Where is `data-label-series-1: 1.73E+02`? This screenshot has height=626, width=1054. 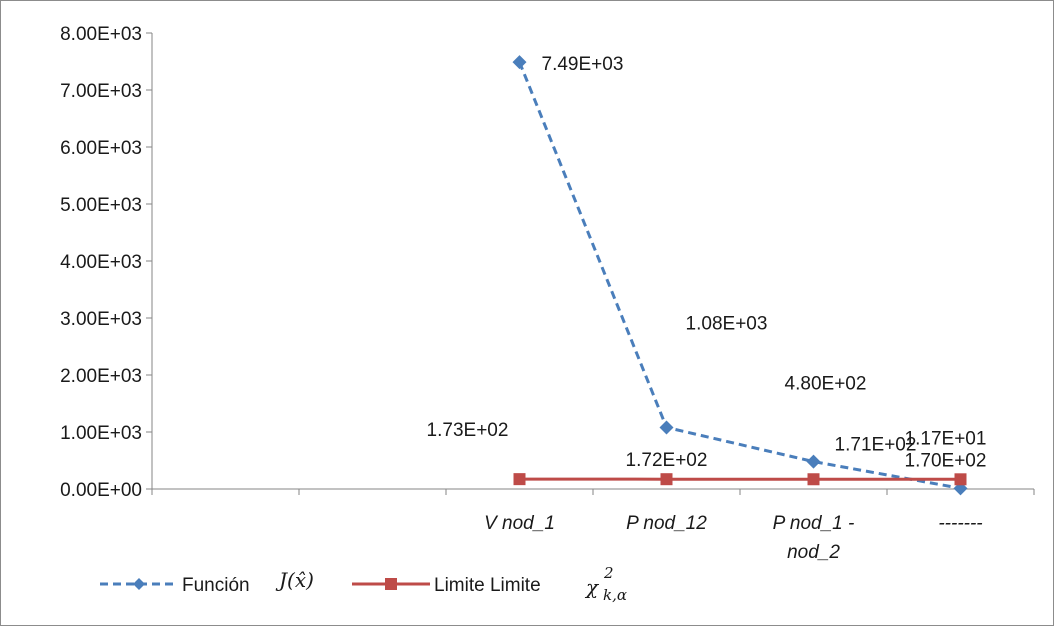 data-label-series-1: 1.73E+02 is located at coordinates (468, 430).